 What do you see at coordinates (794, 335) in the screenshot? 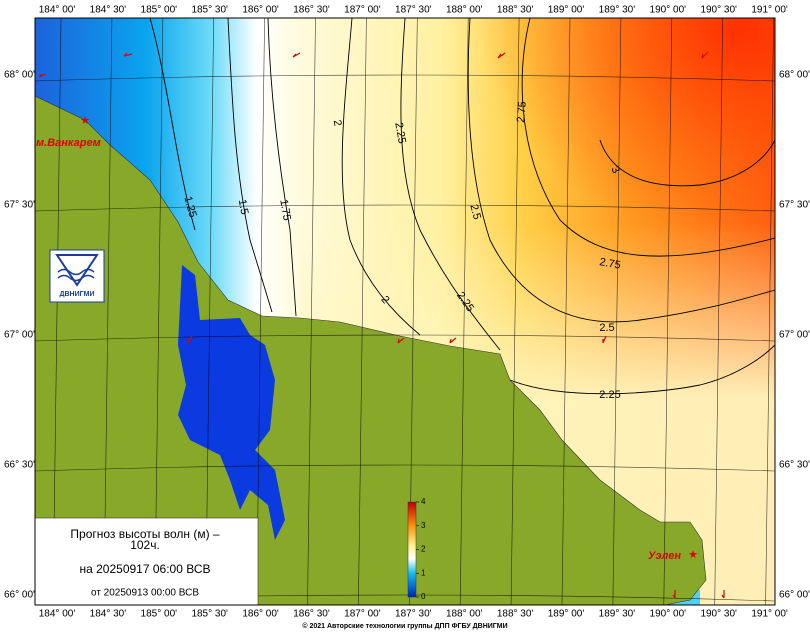
I see `lat-label-right: 67° 00'` at bounding box center [794, 335].